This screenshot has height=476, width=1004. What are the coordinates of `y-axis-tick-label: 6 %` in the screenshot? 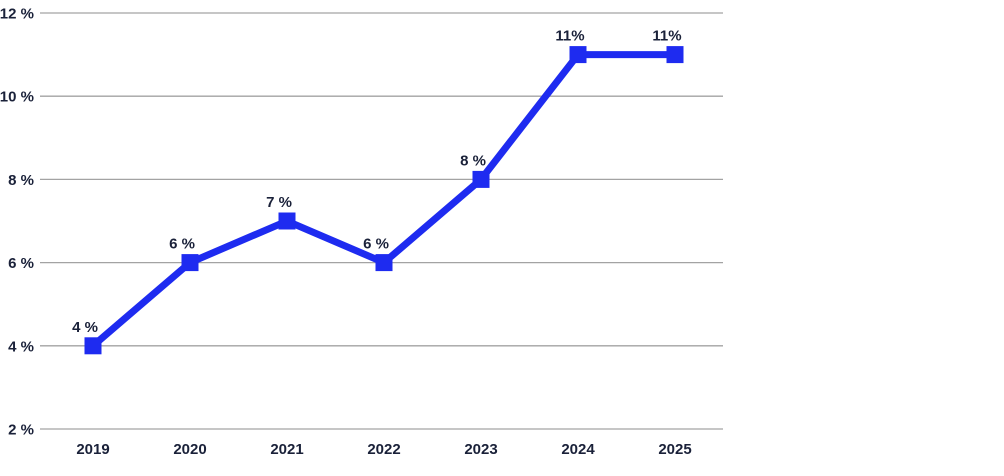 It's located at (21, 263).